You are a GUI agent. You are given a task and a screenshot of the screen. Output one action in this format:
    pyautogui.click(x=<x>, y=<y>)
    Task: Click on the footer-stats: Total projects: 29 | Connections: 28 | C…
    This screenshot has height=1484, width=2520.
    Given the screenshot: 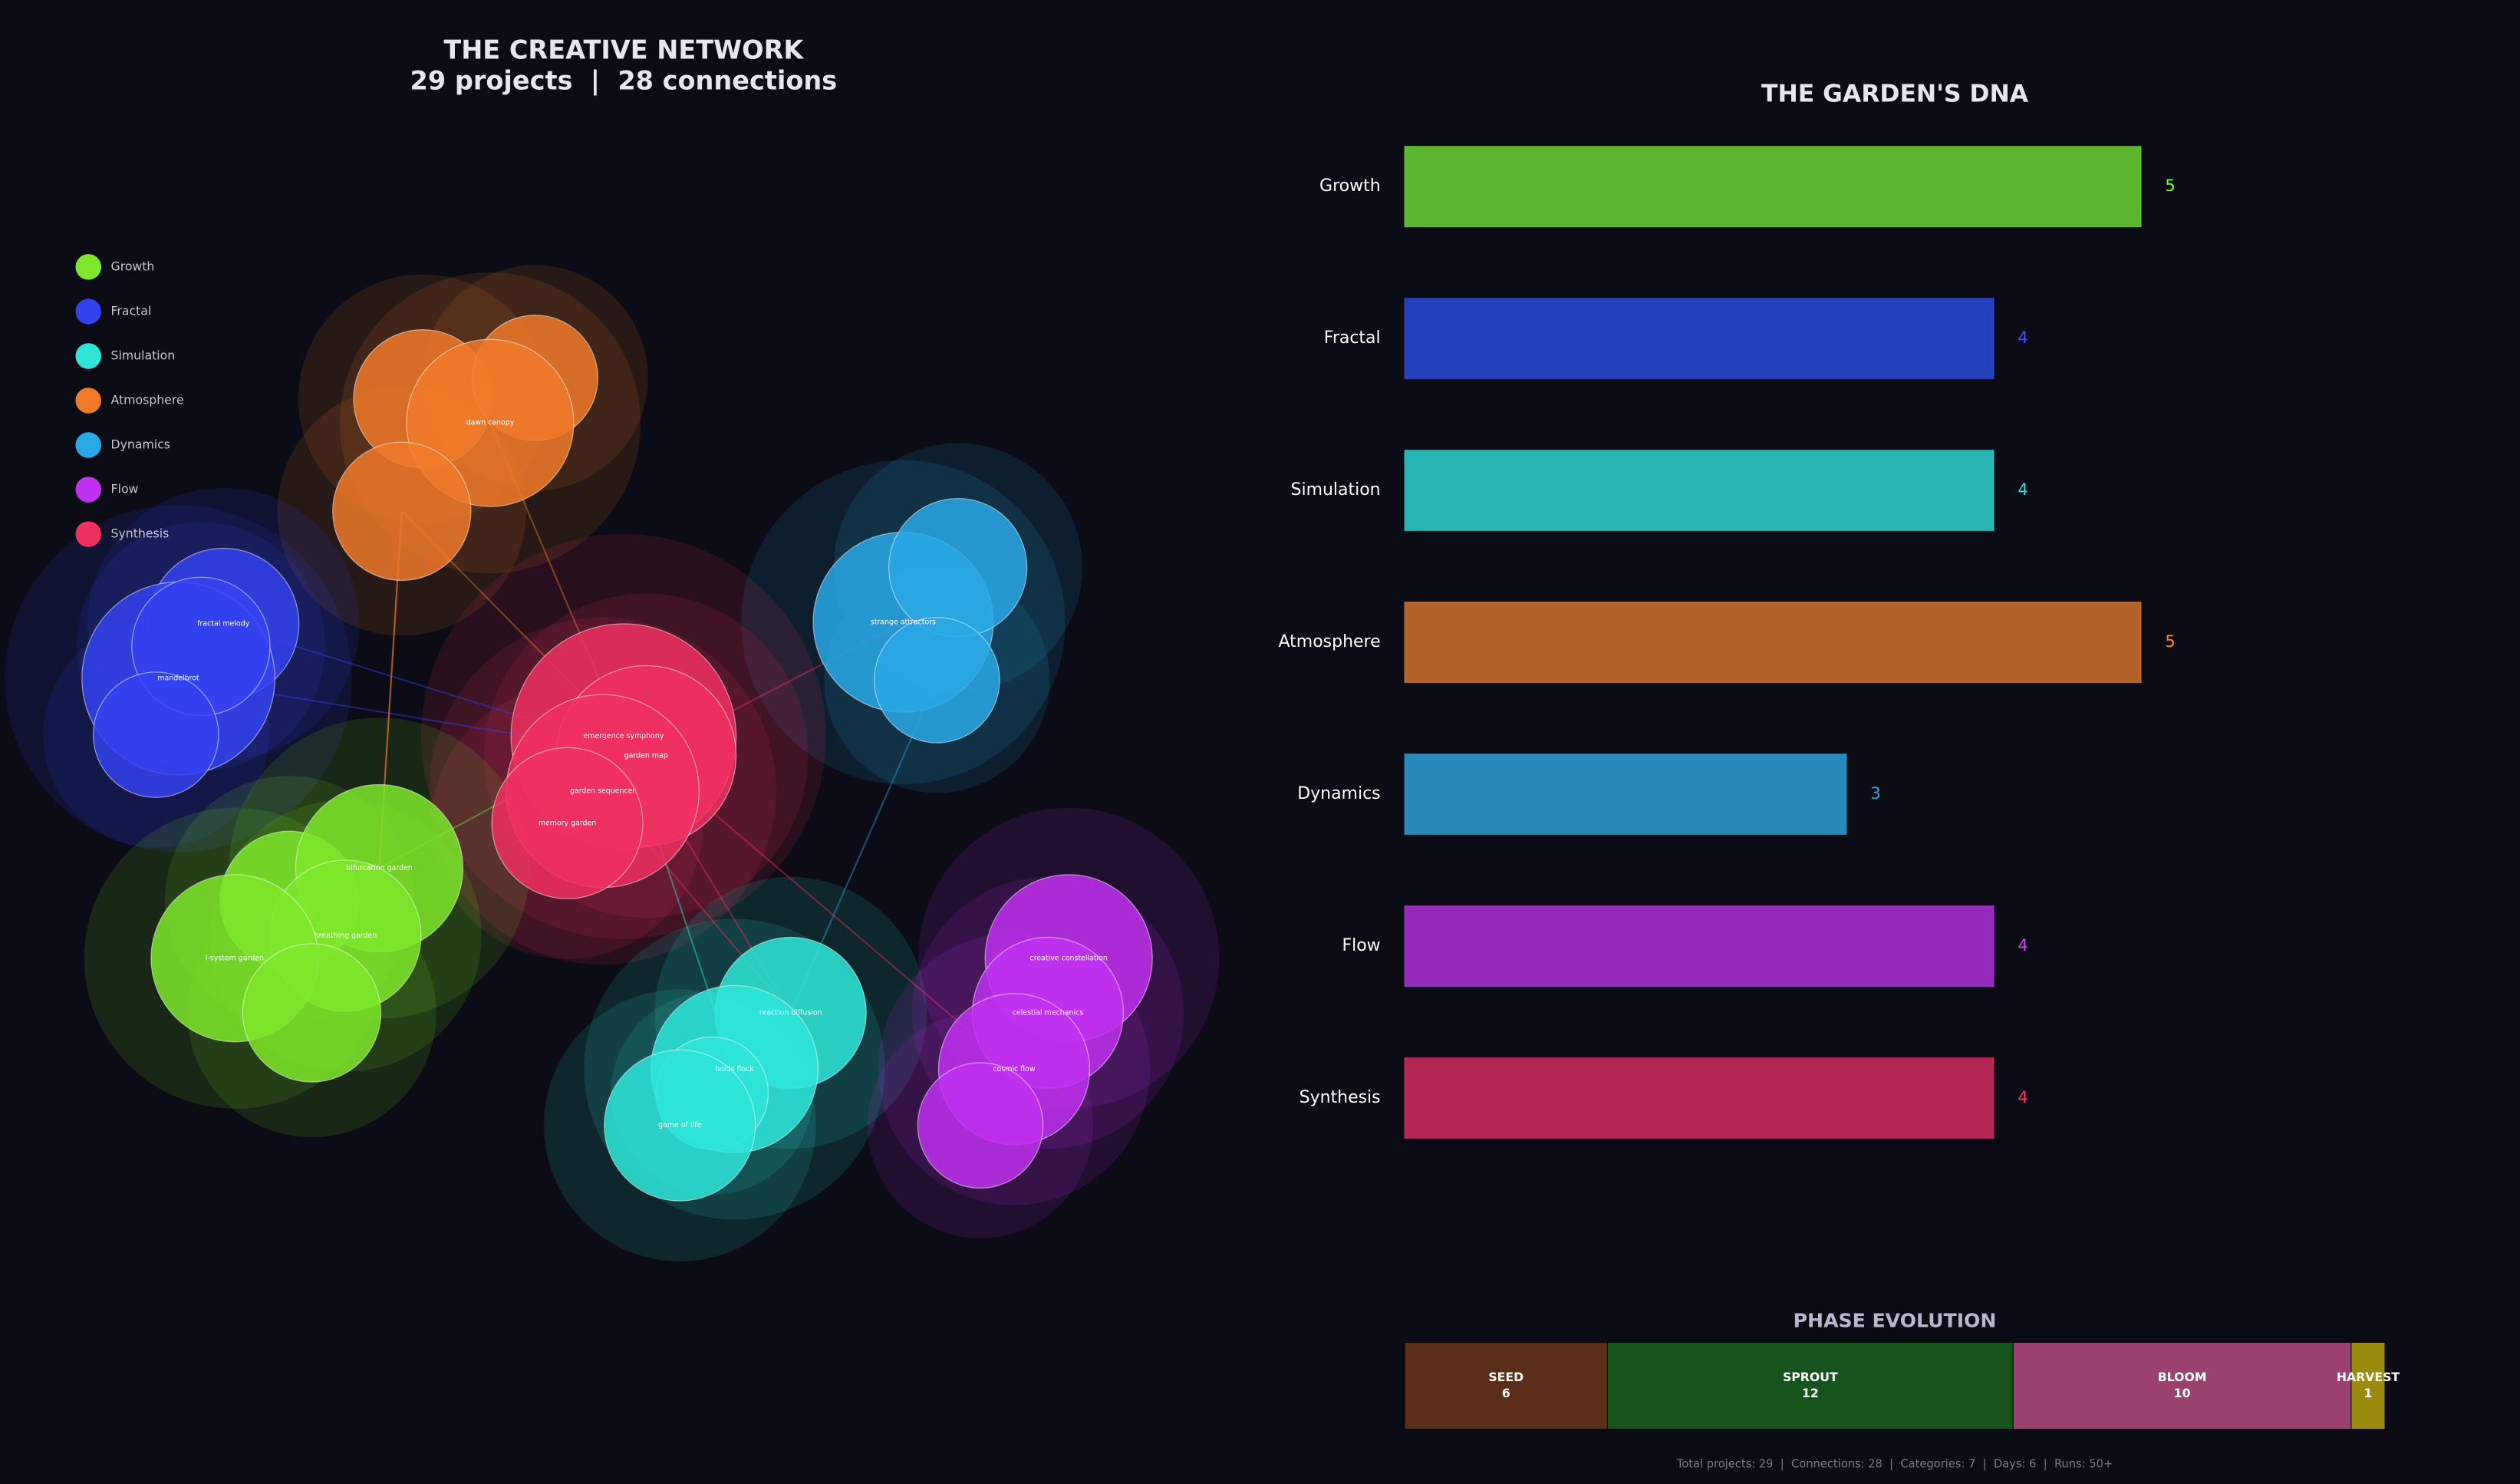 What is the action you would take?
    pyautogui.click(x=1894, y=1464)
    